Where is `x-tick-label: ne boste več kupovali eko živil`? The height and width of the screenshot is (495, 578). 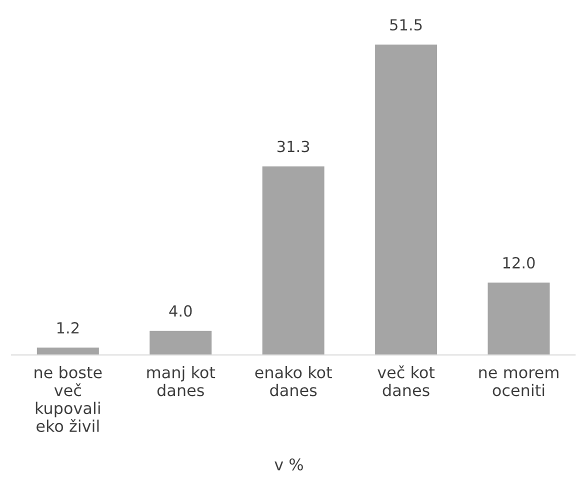 x-tick-label: ne boste več kupovali eko živil is located at coordinates (68, 399).